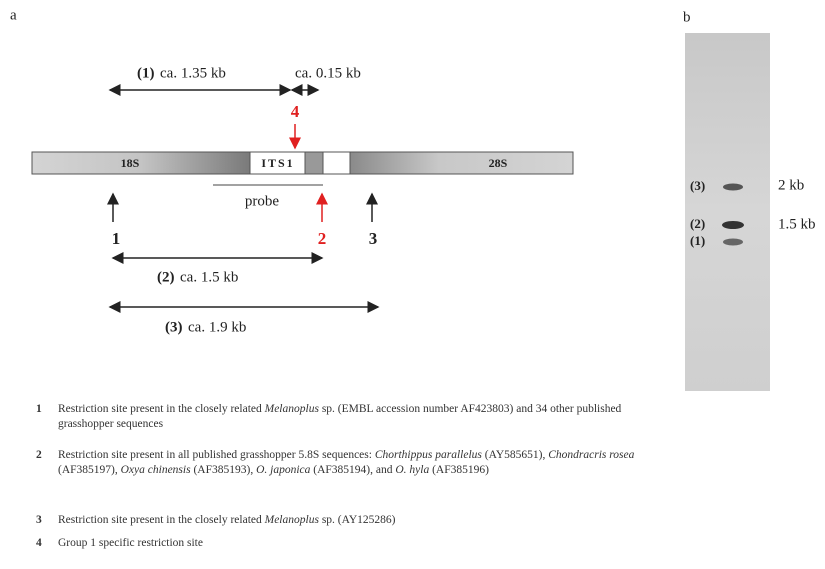 This screenshot has width=825, height=569. I want to click on note-number: 4, so click(39, 543).